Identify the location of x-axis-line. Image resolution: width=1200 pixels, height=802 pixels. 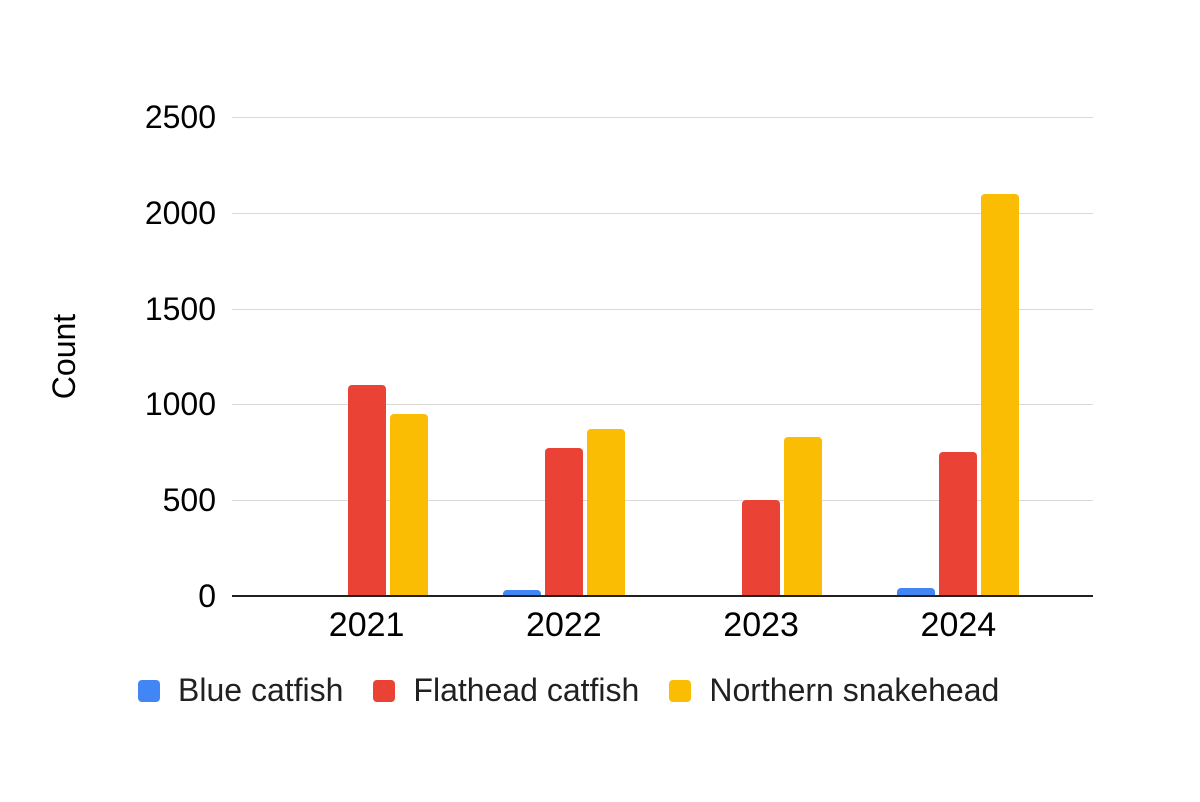
(662, 596).